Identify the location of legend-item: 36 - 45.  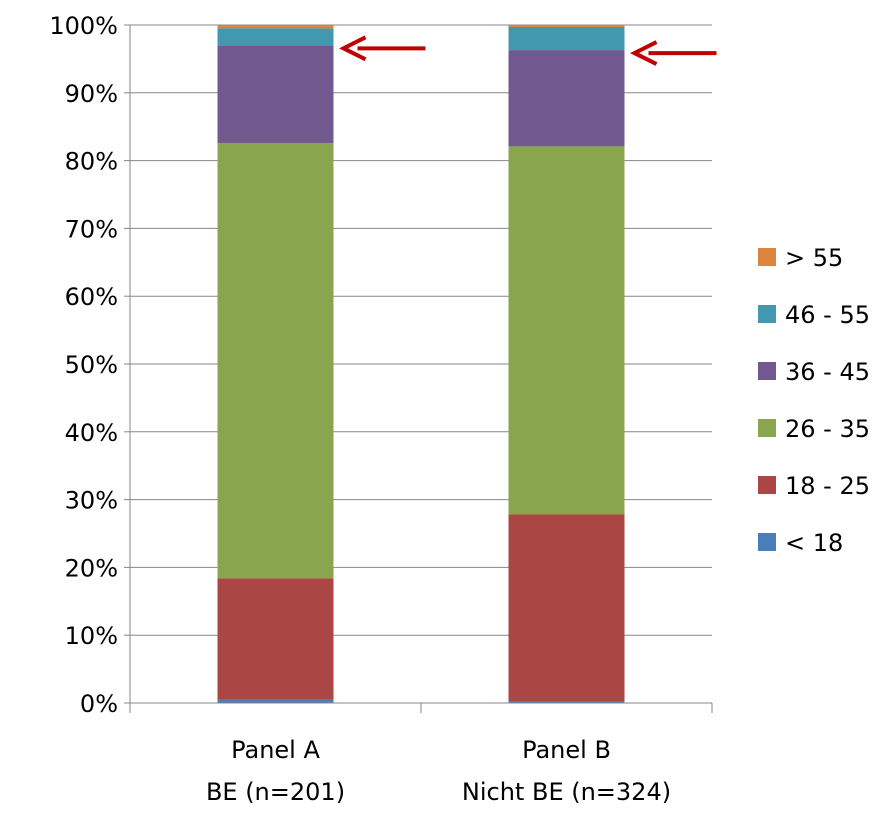
(814, 372).